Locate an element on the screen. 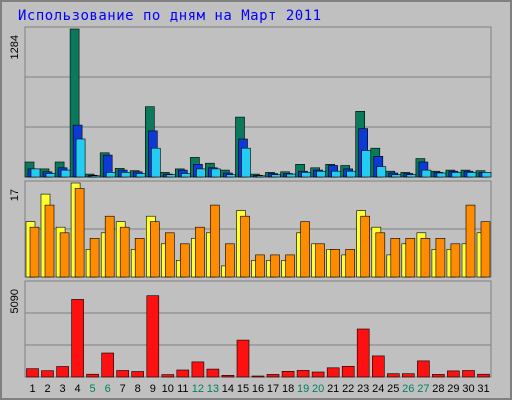 The image size is (512, 400). bar-top-series3-day6 is located at coordinates (110, 175).